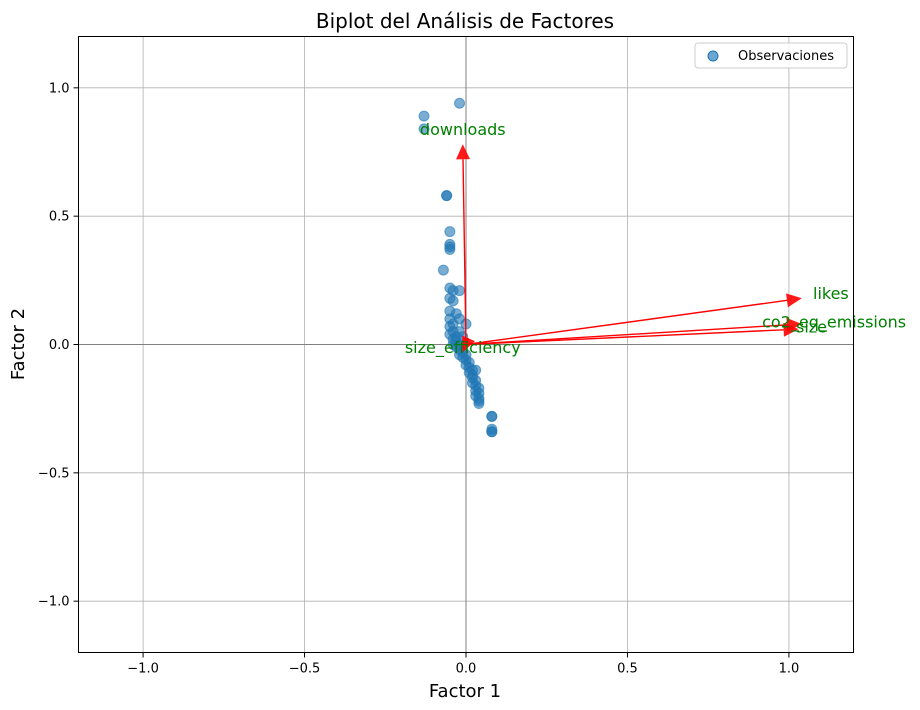 This screenshot has height=710, width=920. I want to click on loading-arrow-co2_eq_emissions, so click(626, 335).